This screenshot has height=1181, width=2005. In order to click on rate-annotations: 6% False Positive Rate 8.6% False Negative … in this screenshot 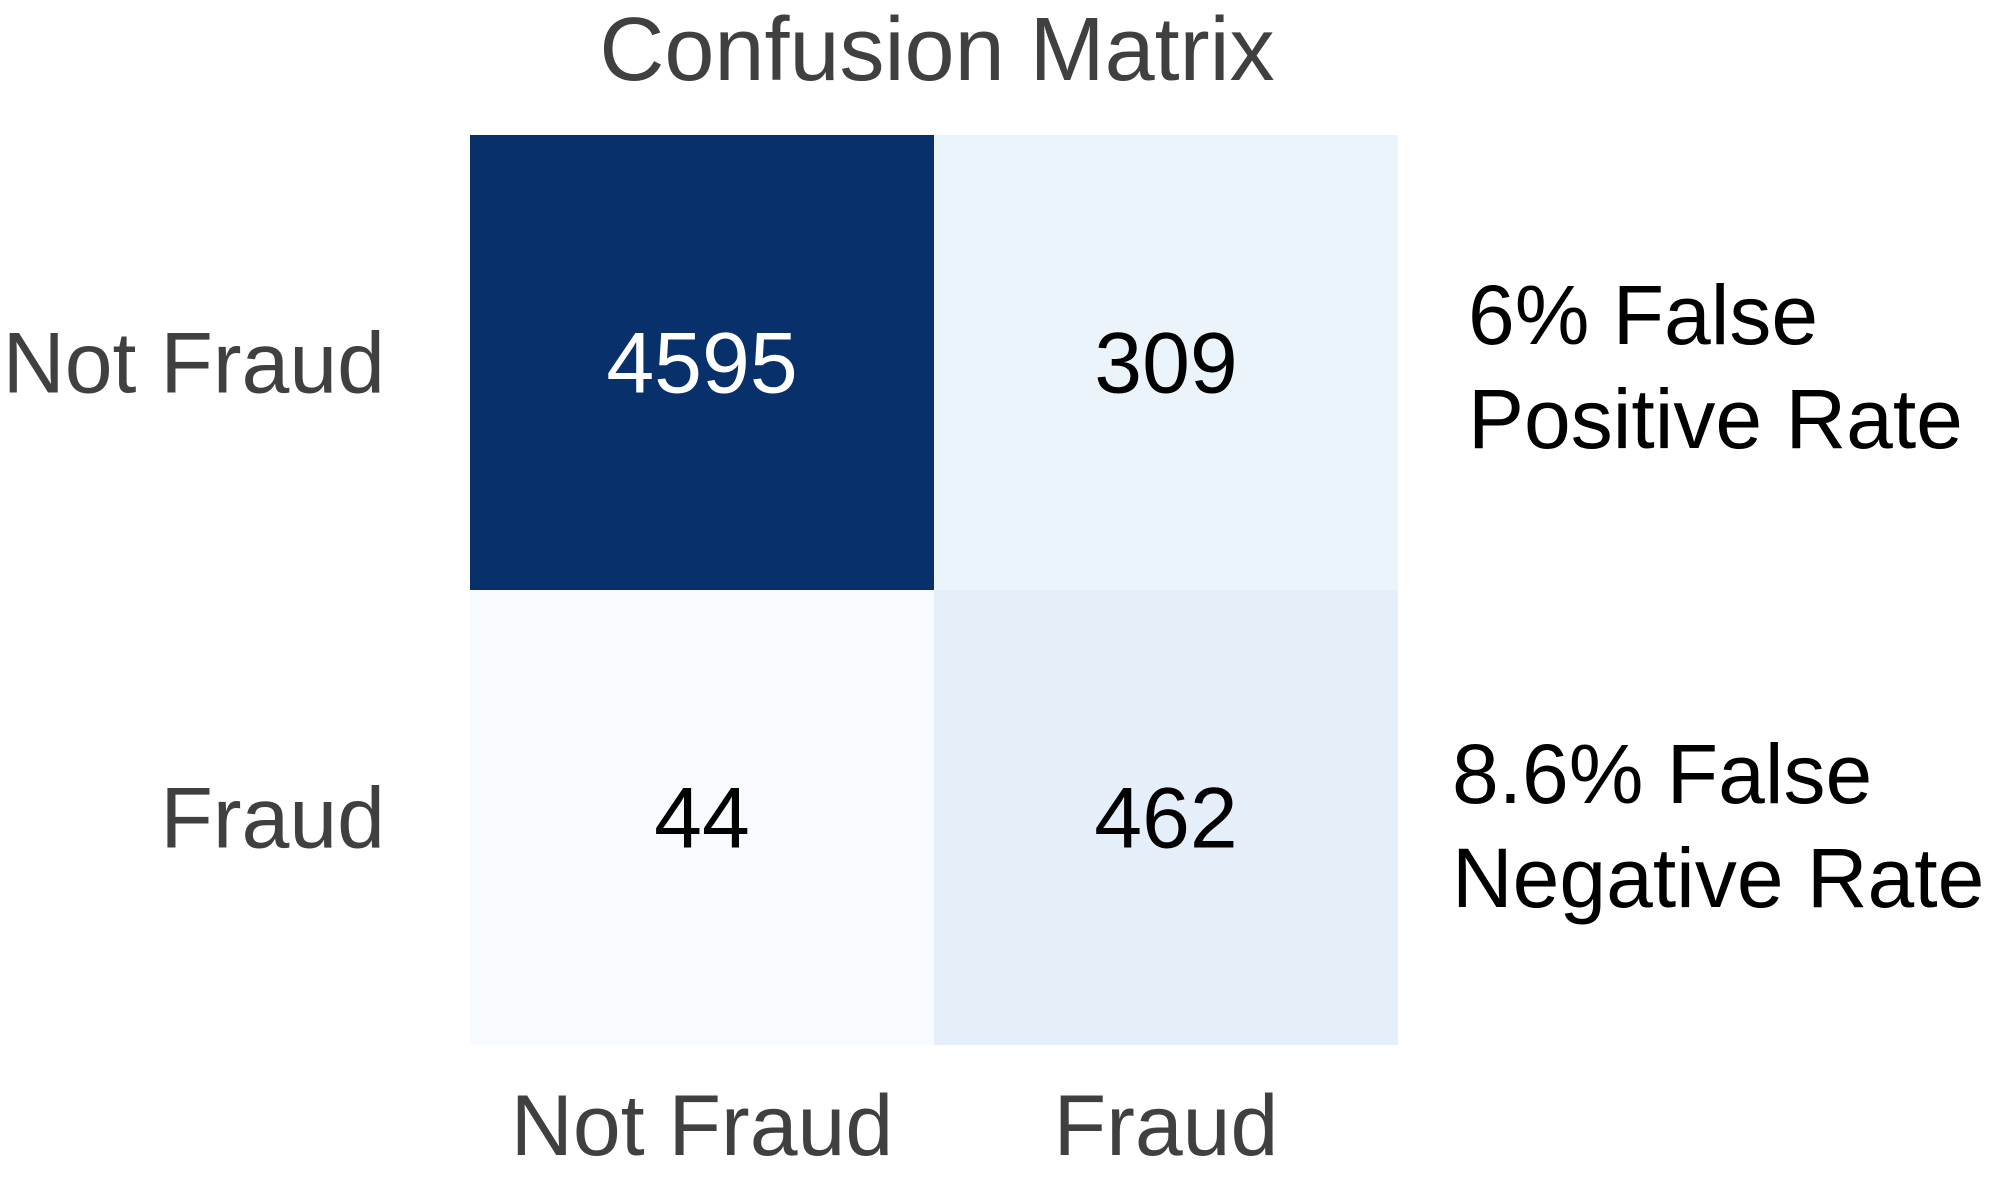, I will do `click(1718, 596)`.